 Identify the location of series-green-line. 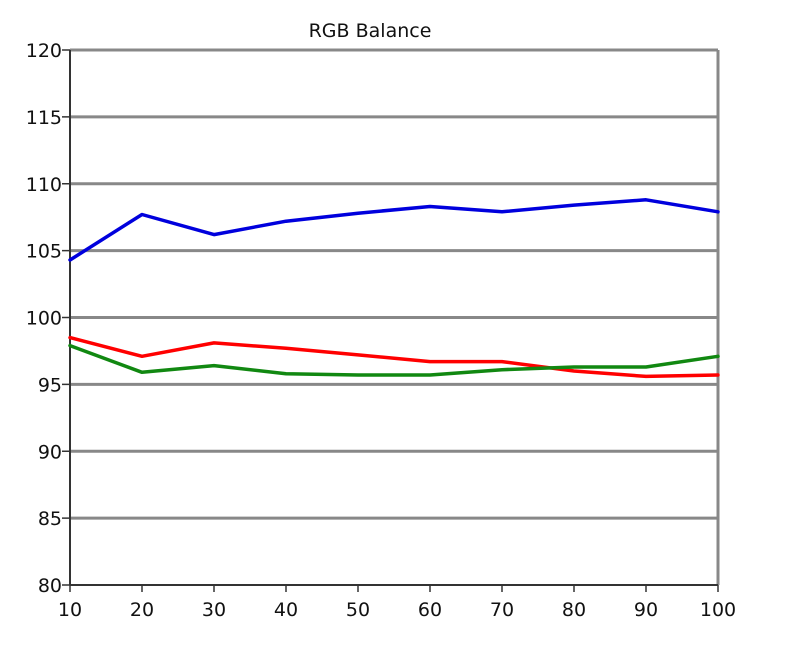
(394, 360).